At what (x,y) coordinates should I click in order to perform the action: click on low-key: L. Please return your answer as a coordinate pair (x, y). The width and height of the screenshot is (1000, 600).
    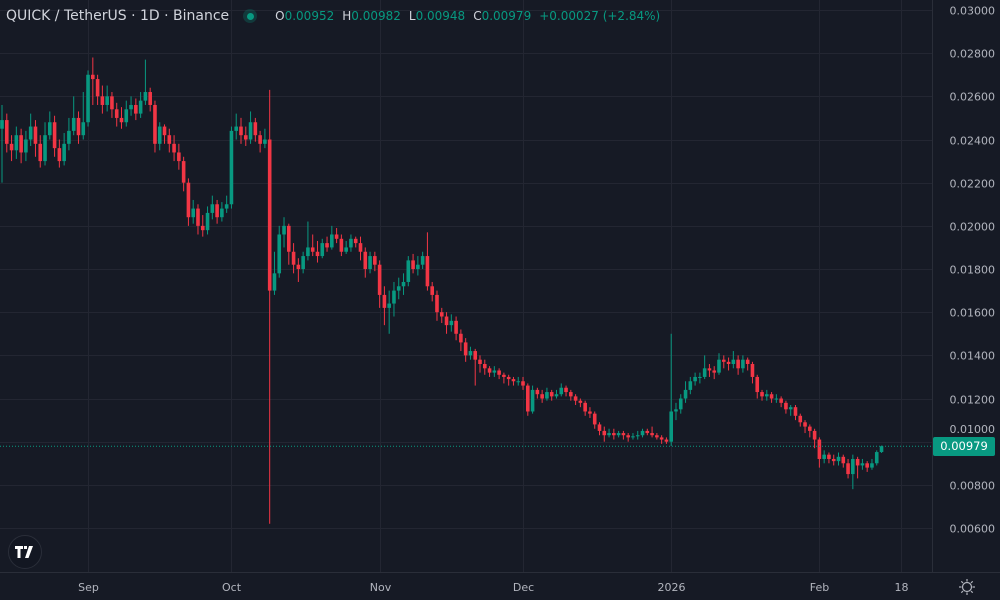
    Looking at the image, I should click on (412, 16).